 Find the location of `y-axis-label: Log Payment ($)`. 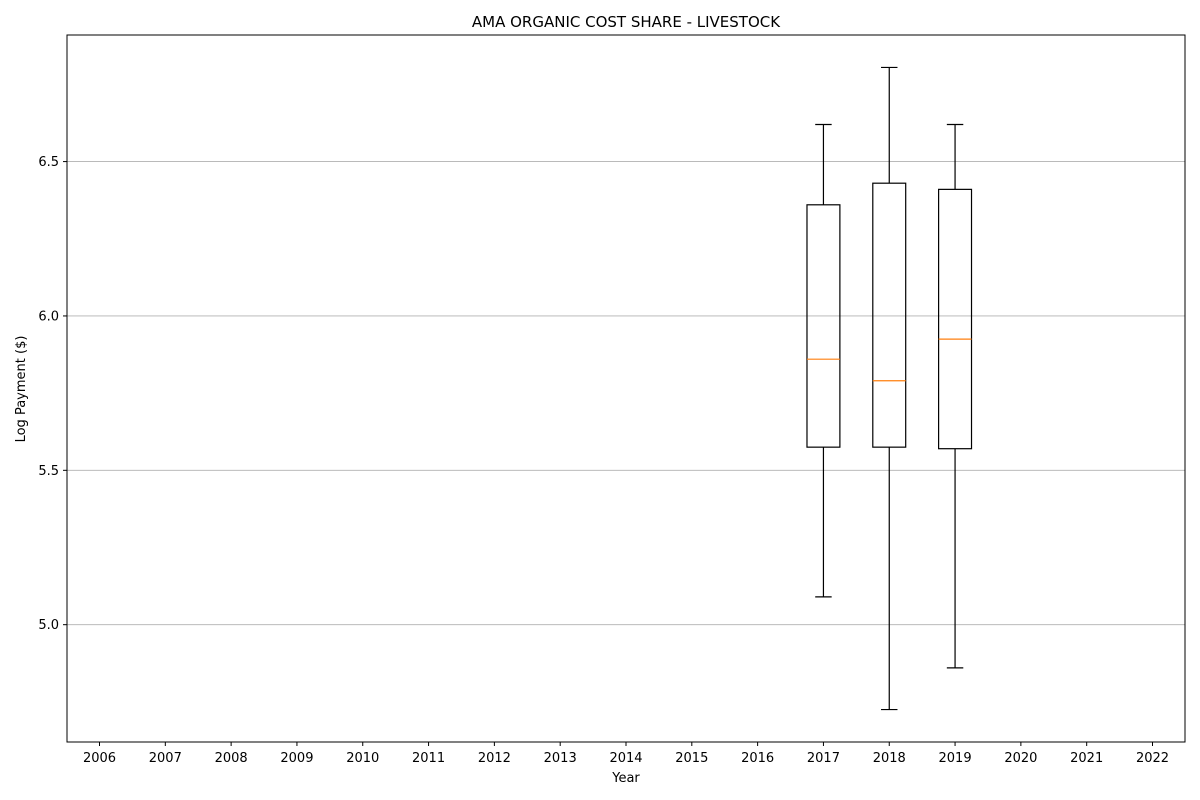

y-axis-label: Log Payment ($) is located at coordinates (21, 389).